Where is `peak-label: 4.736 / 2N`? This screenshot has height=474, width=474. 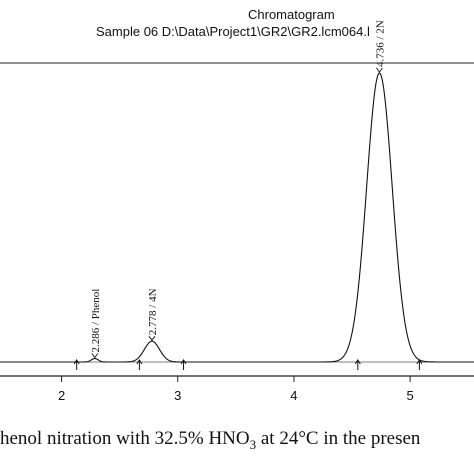 peak-label: 4.736 / 2N is located at coordinates (380, 43).